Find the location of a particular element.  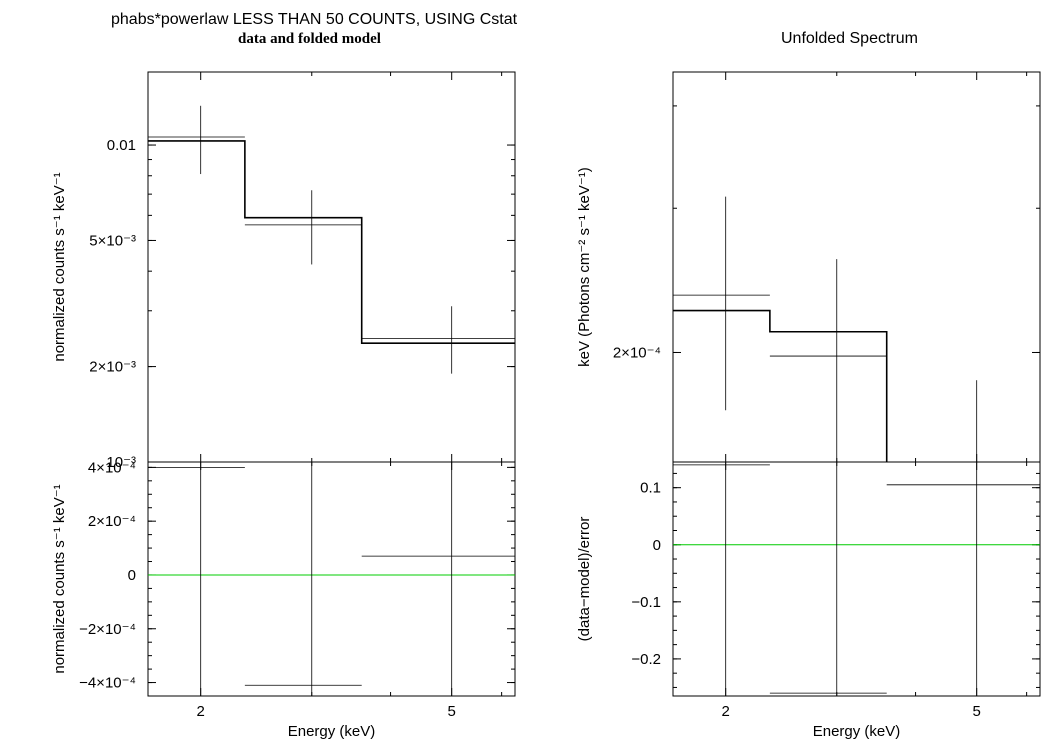

right-bottom-ytick-label: −0.1 is located at coordinates (646, 602).